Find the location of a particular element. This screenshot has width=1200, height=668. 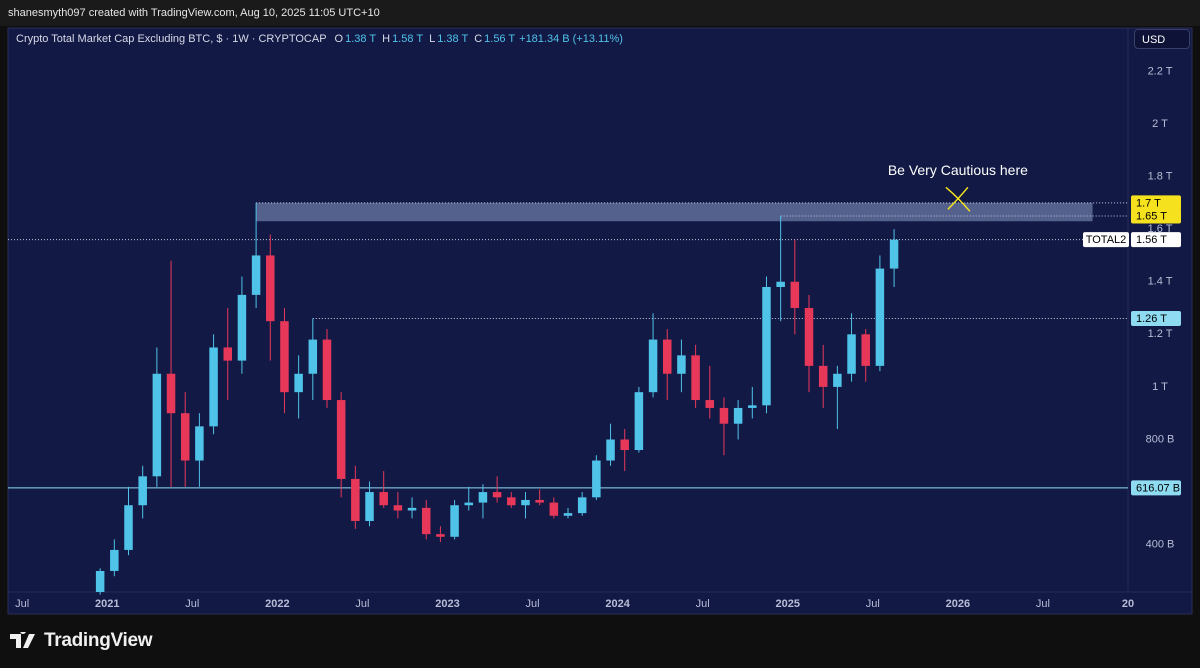

annotation: Be Very Cautious here is located at coordinates (958, 170).